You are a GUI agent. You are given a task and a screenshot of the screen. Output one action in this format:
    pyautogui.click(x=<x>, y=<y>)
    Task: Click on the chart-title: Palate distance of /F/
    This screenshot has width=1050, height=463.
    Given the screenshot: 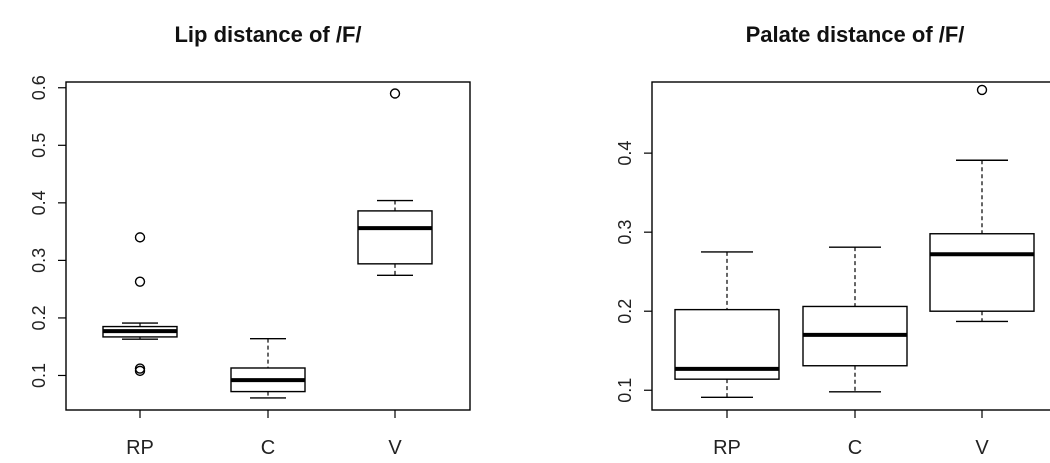 What is the action you would take?
    pyautogui.click(x=855, y=34)
    